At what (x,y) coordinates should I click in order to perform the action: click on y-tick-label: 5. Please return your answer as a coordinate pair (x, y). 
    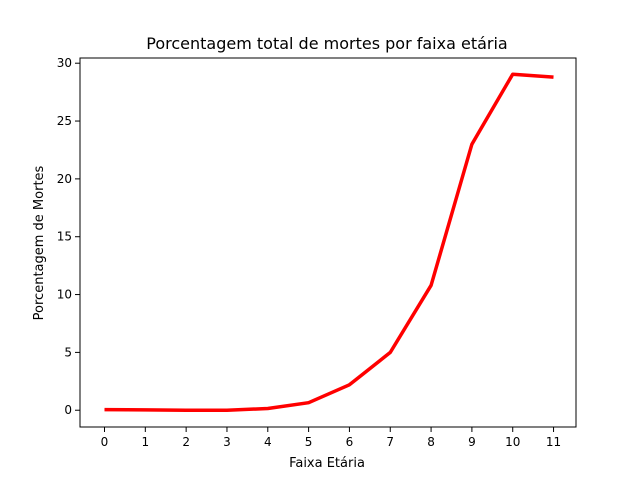
    Looking at the image, I should click on (68, 352).